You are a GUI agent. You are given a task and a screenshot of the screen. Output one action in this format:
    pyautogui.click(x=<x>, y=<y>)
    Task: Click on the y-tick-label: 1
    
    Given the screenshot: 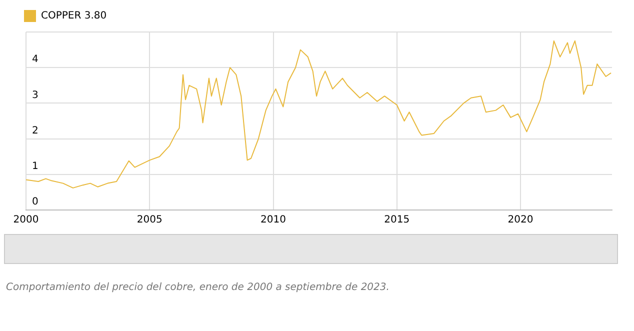 What is the action you would take?
    pyautogui.click(x=35, y=166)
    